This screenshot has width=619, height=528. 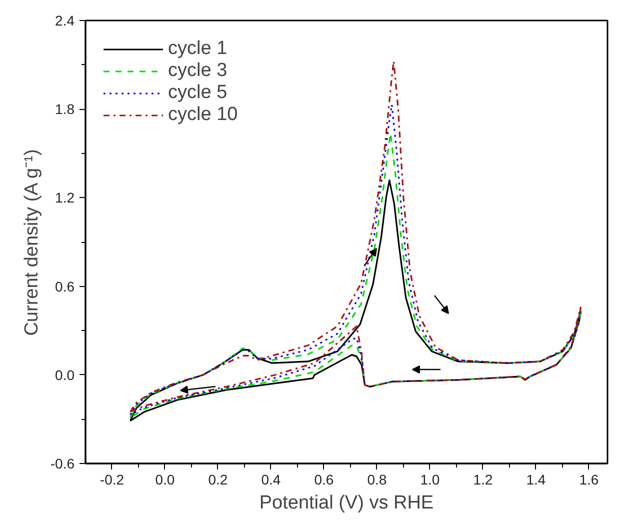 I want to click on x-tick-label: 1.2, so click(x=483, y=480).